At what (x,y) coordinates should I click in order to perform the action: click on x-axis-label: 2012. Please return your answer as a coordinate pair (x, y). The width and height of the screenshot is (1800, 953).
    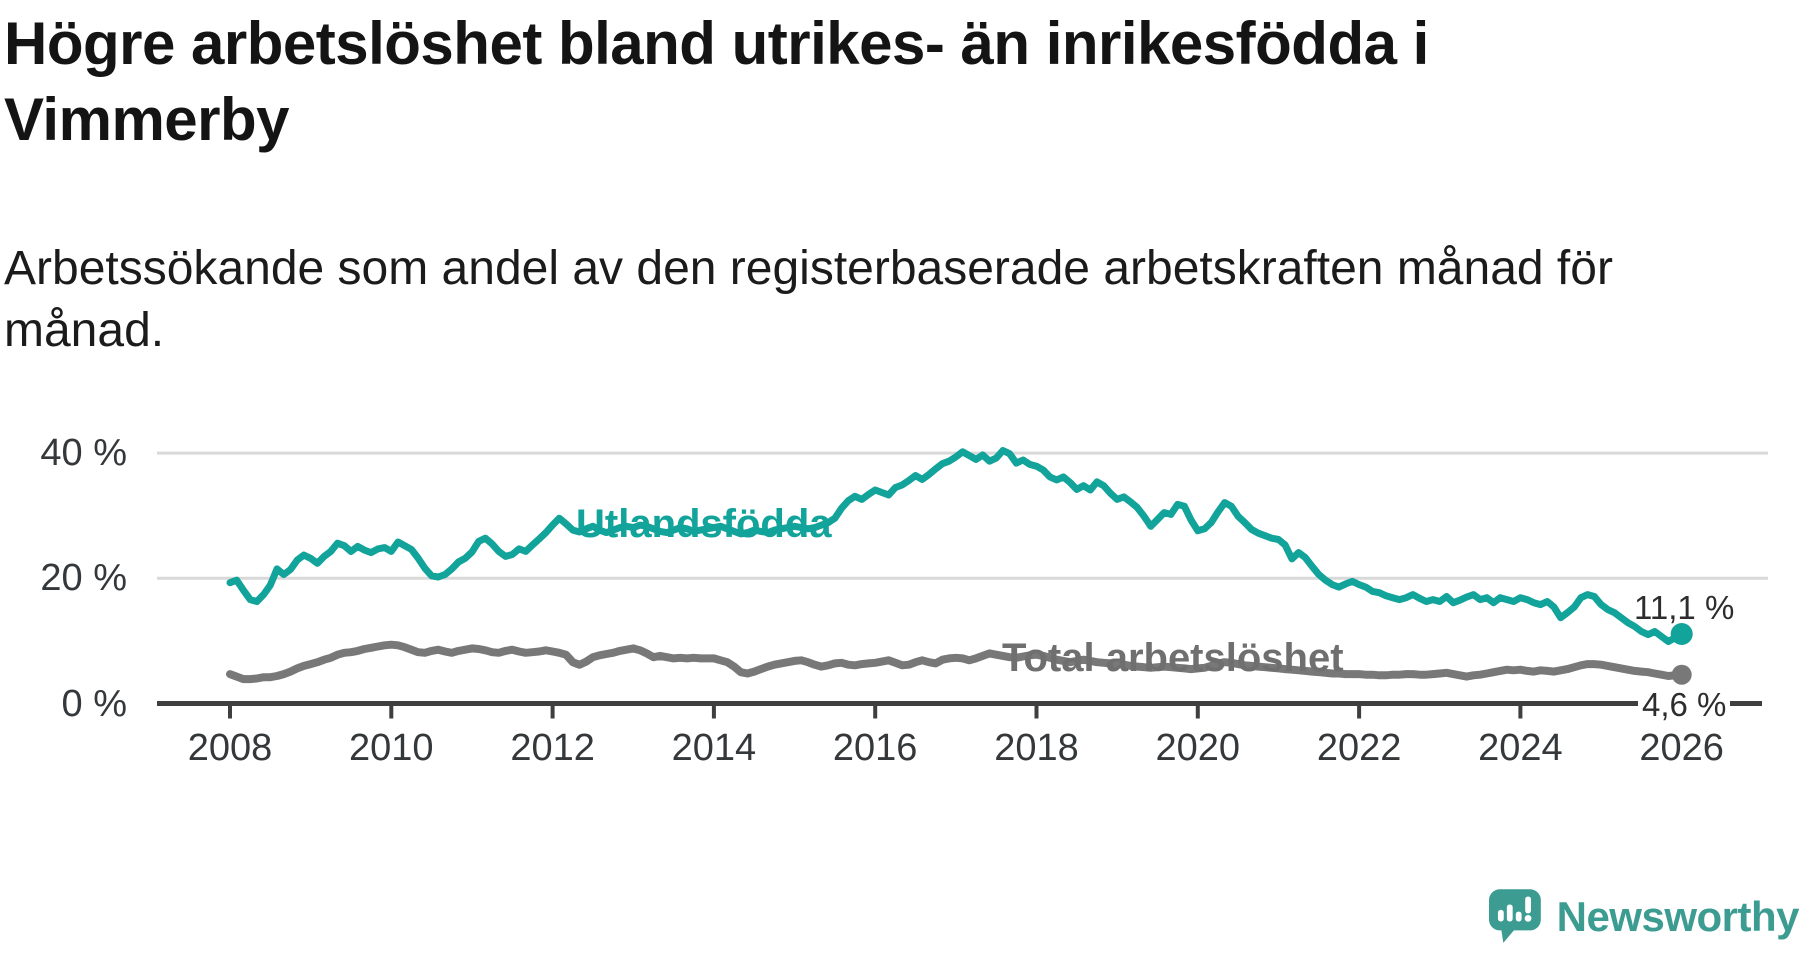
    Looking at the image, I should click on (552, 748).